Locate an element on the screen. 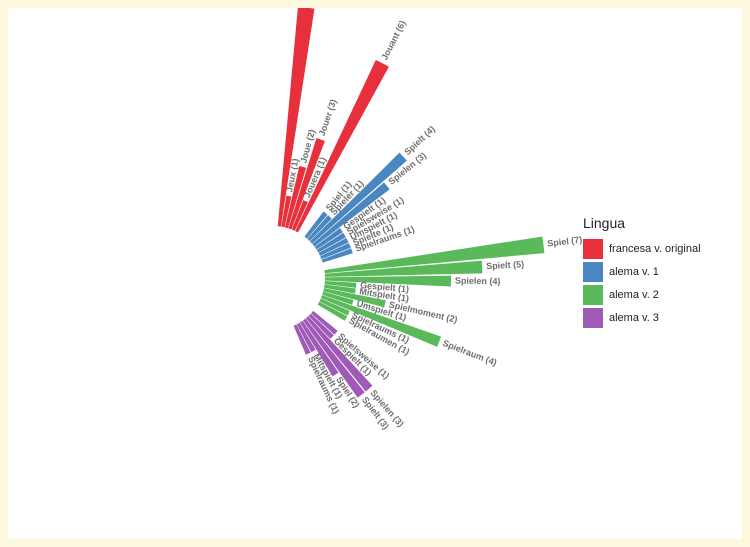 This screenshot has width=750, height=547. bar-label: Spielt (5) is located at coordinates (505, 265).